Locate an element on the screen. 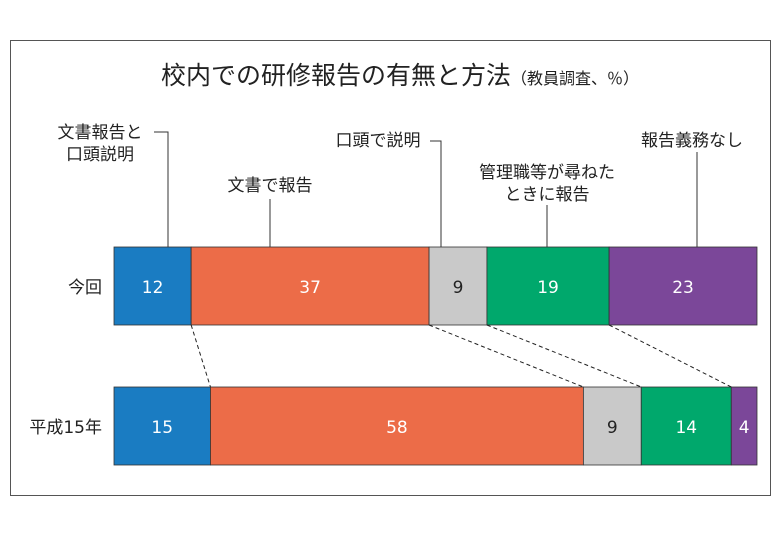 The height and width of the screenshot is (540, 780). data-label: 23 is located at coordinates (683, 288).